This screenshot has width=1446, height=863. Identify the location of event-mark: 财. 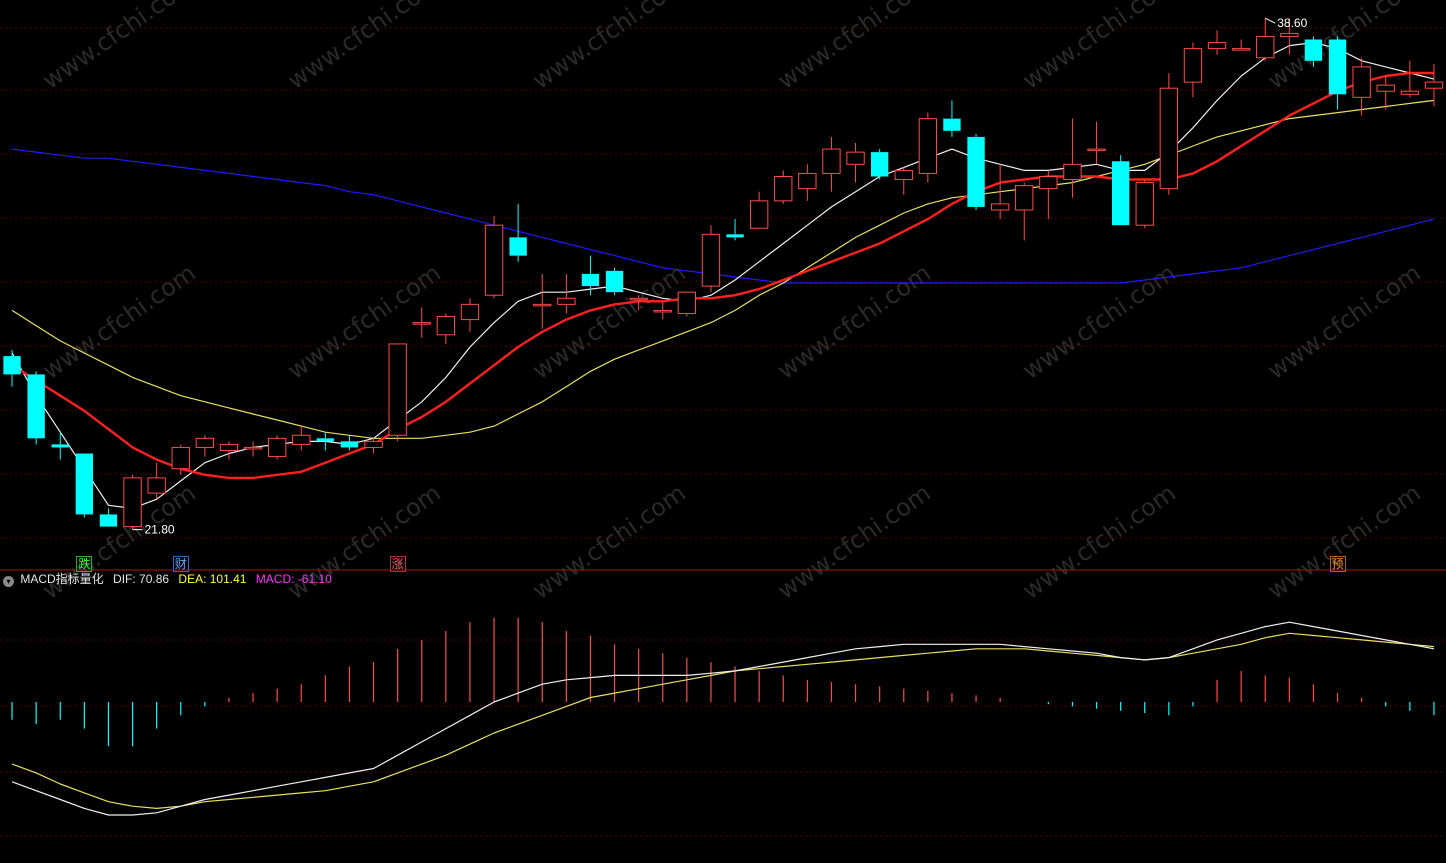
(180, 564).